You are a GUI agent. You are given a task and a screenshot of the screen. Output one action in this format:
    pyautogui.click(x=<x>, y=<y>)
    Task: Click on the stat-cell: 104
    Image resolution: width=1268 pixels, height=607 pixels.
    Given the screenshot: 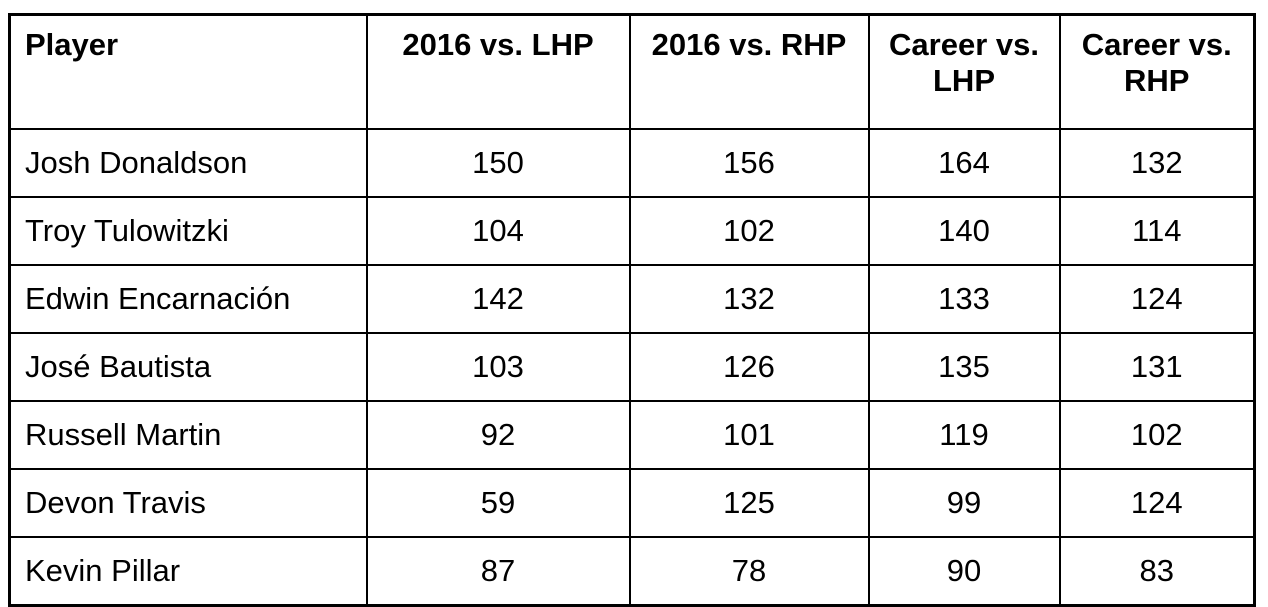 What is the action you would take?
    pyautogui.click(x=498, y=231)
    